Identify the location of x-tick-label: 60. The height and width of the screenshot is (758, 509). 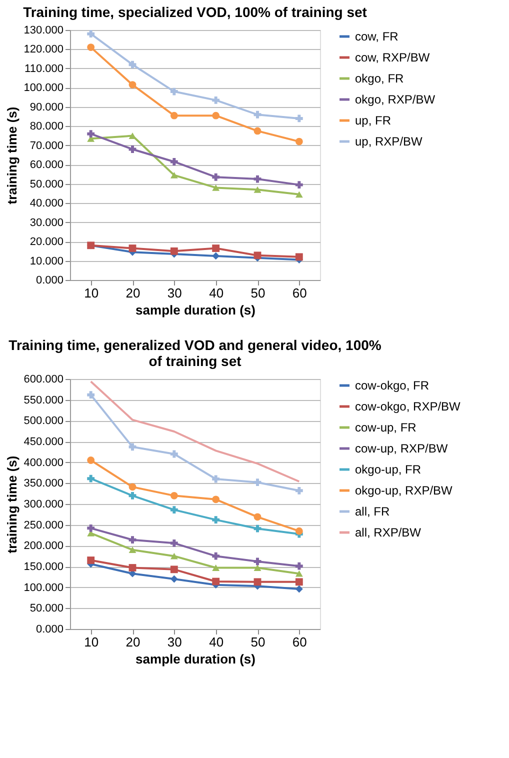
(299, 642).